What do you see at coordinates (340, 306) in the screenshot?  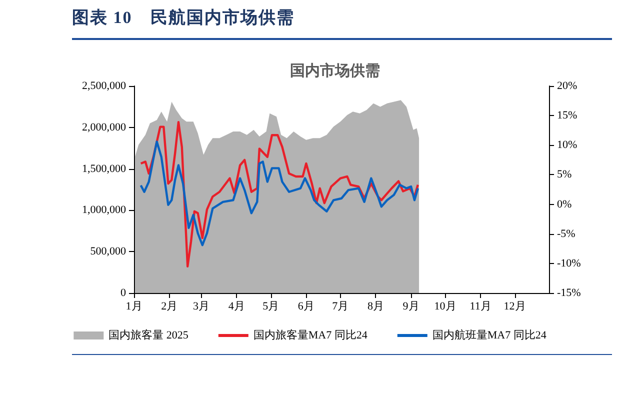 I see `x-tick-label: 7月` at bounding box center [340, 306].